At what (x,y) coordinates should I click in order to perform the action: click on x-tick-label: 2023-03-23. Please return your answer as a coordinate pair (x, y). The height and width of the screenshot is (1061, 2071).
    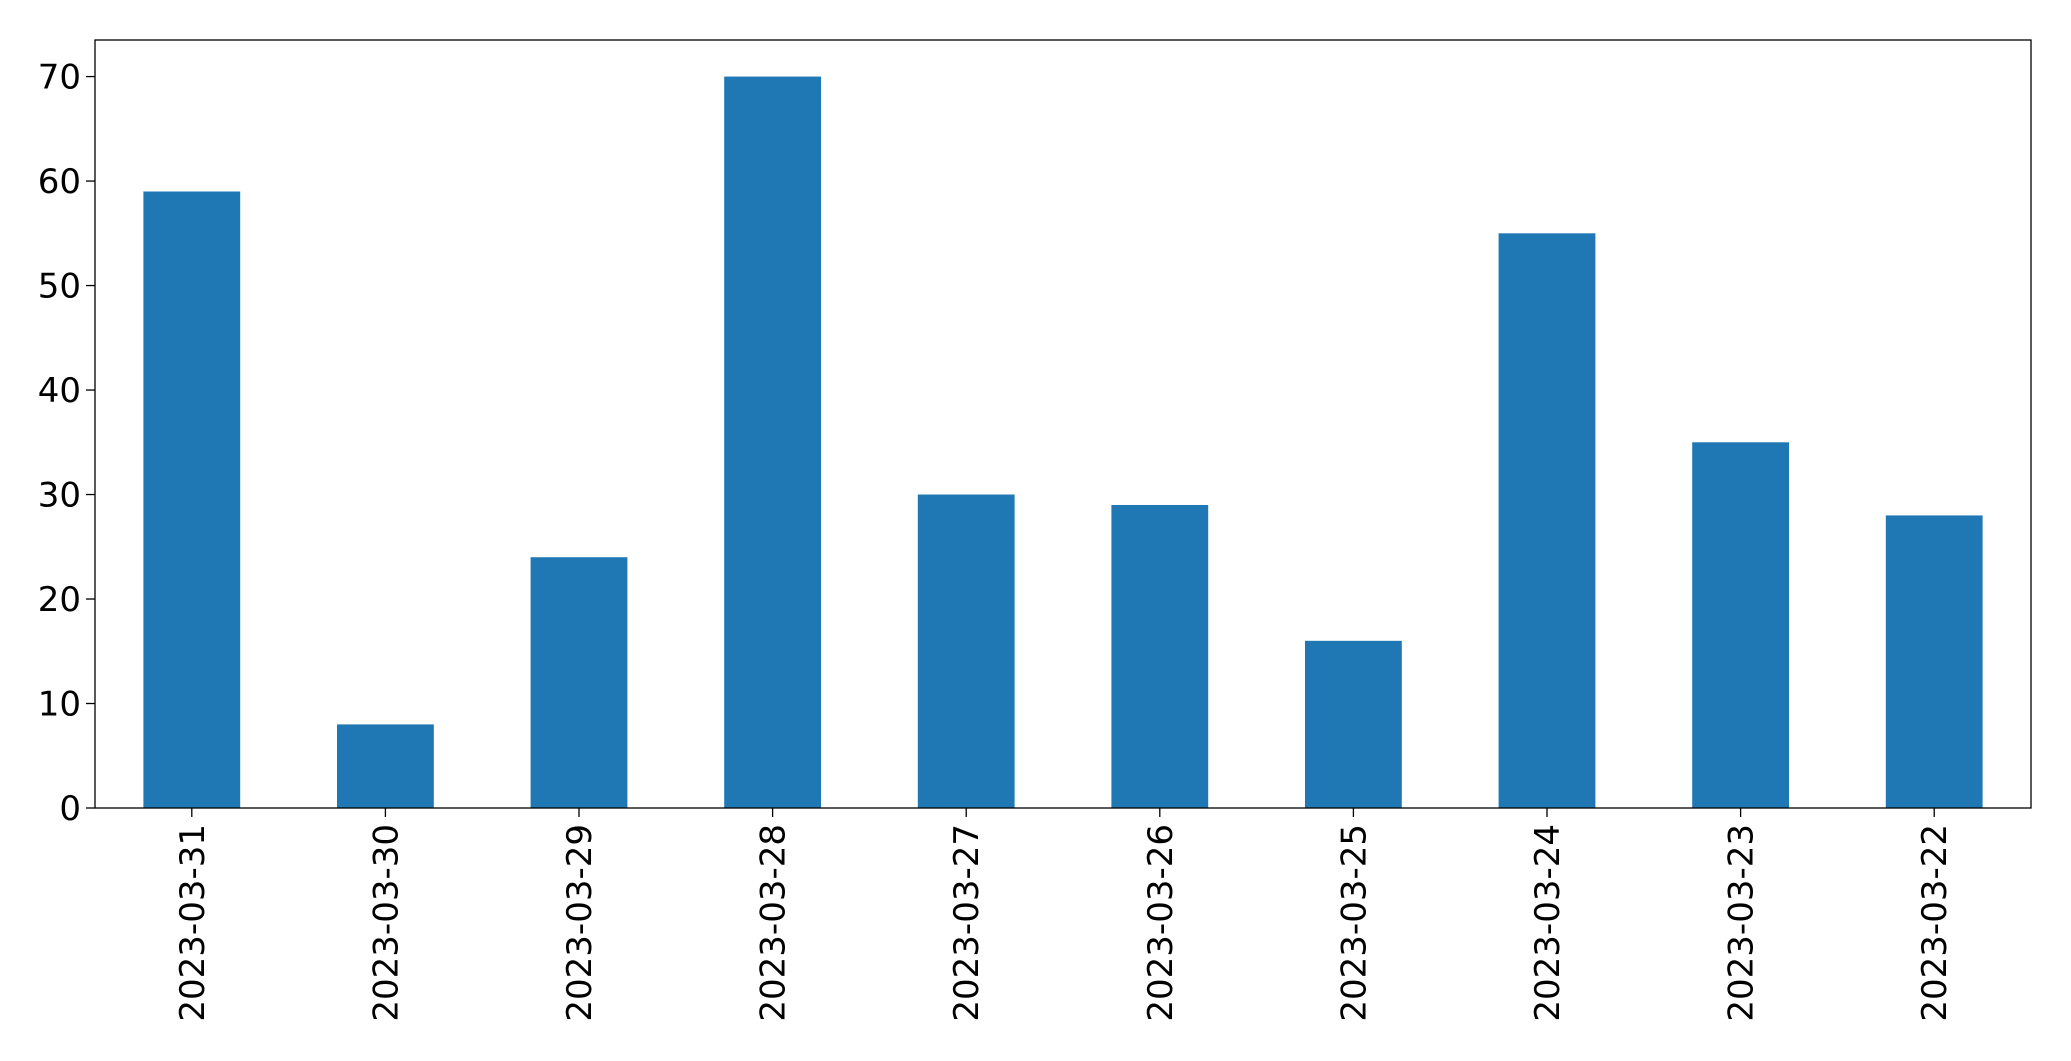
    Looking at the image, I should click on (1742, 923).